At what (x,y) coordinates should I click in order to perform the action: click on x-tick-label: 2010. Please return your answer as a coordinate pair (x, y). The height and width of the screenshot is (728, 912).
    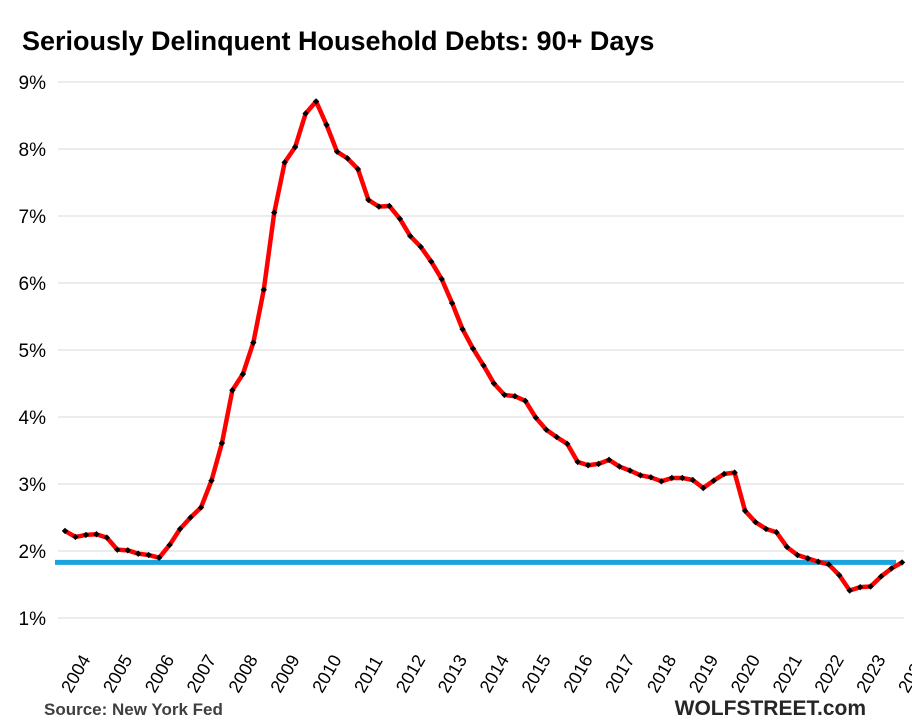
    Looking at the image, I should click on (326, 673).